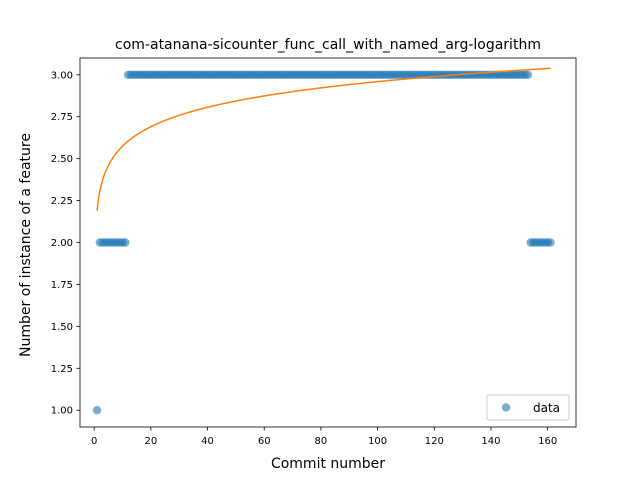 The width and height of the screenshot is (640, 480). I want to click on x-tick-label: 0, so click(94, 441).